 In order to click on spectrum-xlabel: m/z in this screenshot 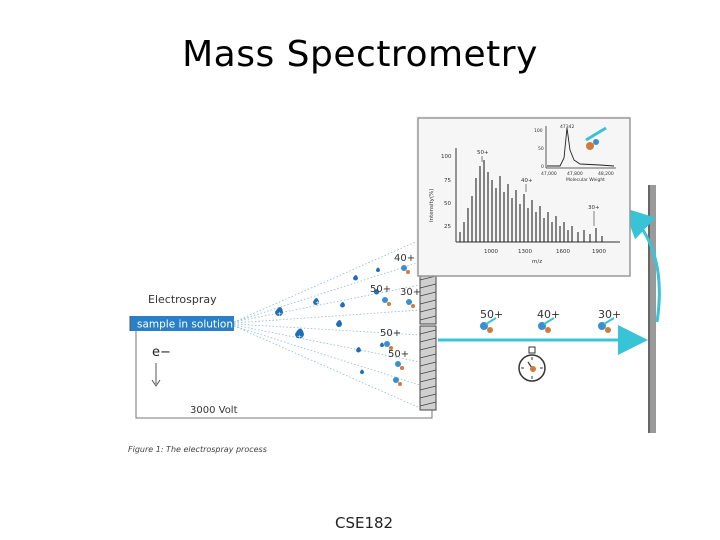, I will do `click(537, 262)`.